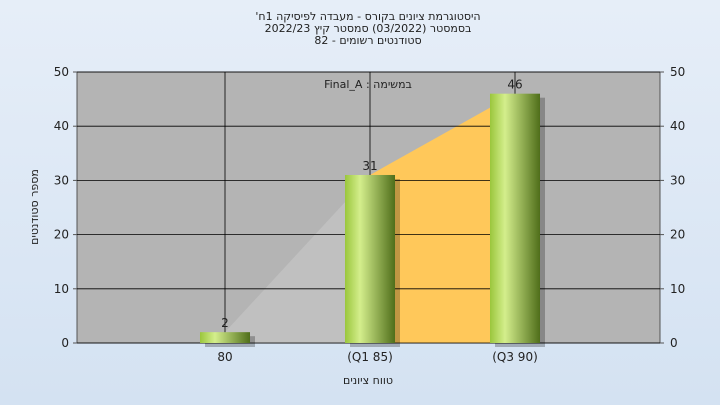 The height and width of the screenshot is (409, 720). Describe the element at coordinates (677, 180) in the screenshot. I see `y2-tick-label: 30` at that location.